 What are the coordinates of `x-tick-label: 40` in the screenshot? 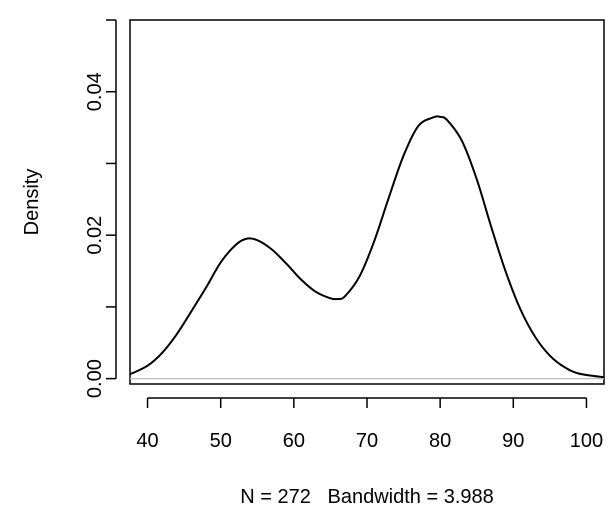 It's located at (147, 441).